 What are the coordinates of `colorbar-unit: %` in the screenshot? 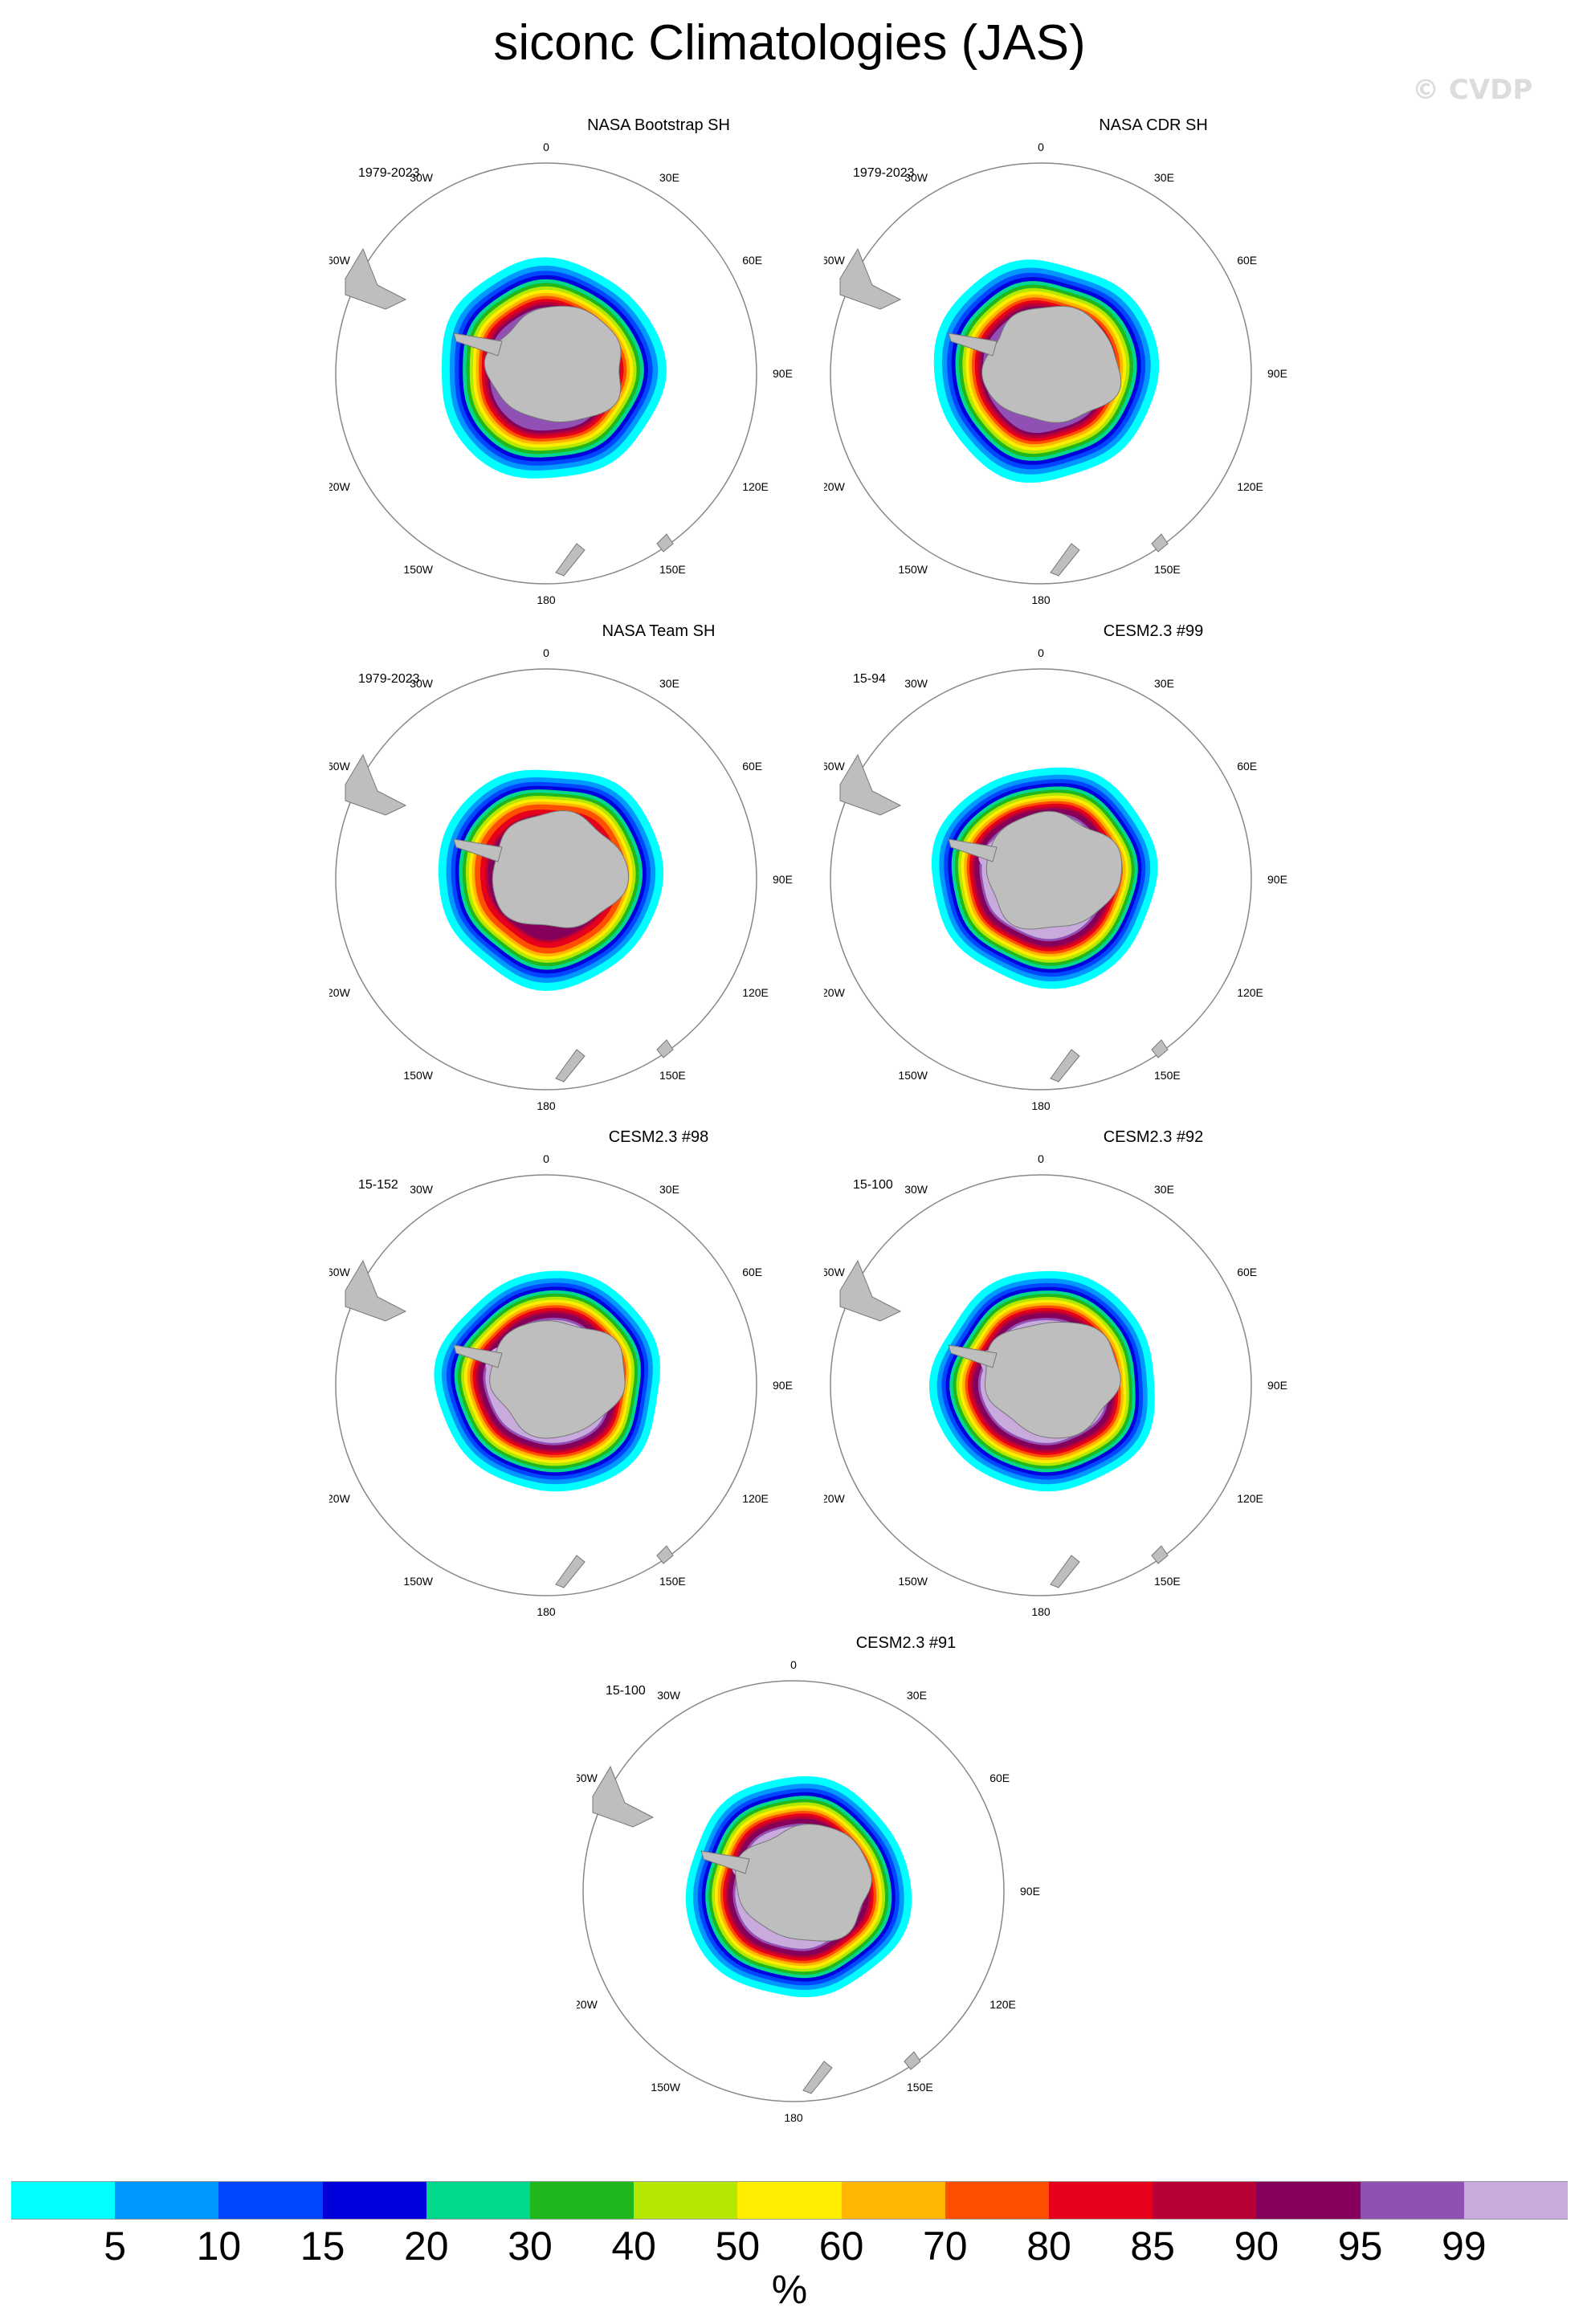 It's located at (789, 2290).